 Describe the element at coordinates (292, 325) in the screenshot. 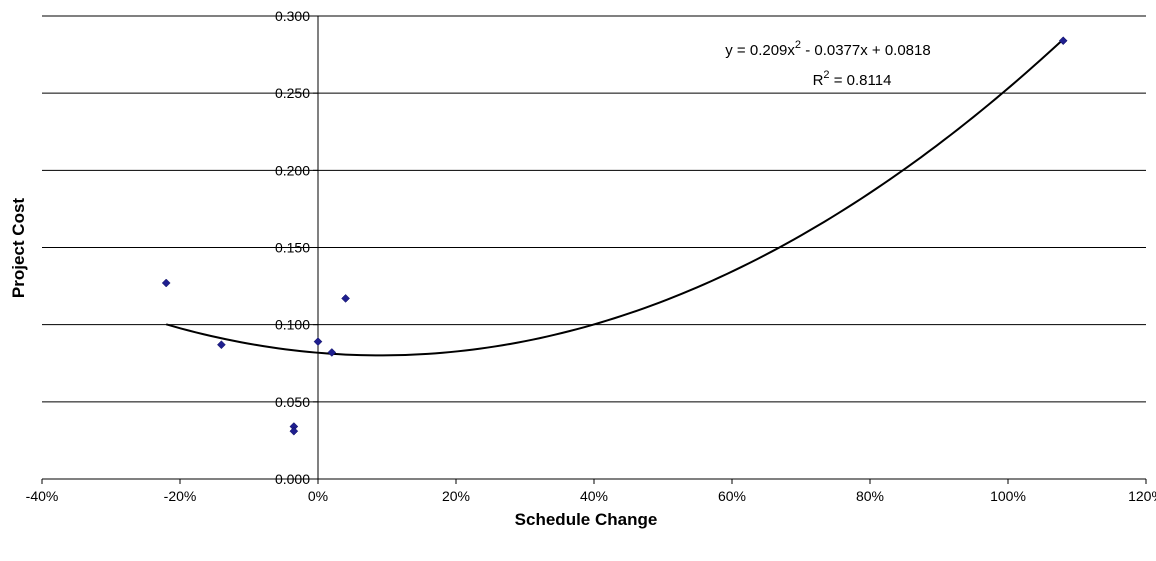

I see `y-tick-label-2: 0.100` at that location.